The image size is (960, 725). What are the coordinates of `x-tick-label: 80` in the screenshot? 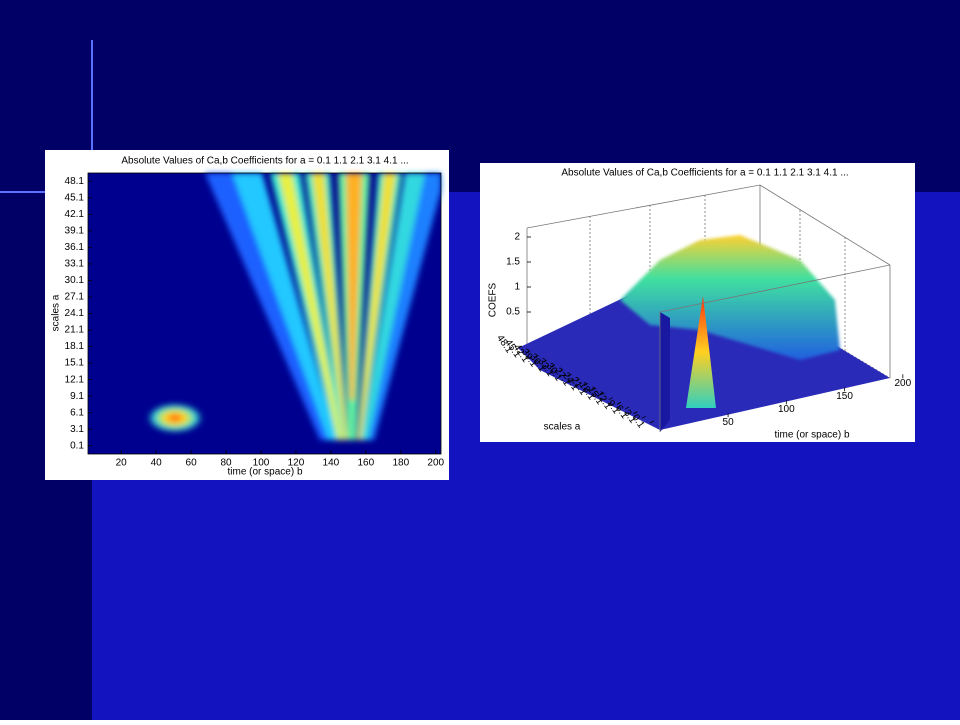 It's located at (226, 463).